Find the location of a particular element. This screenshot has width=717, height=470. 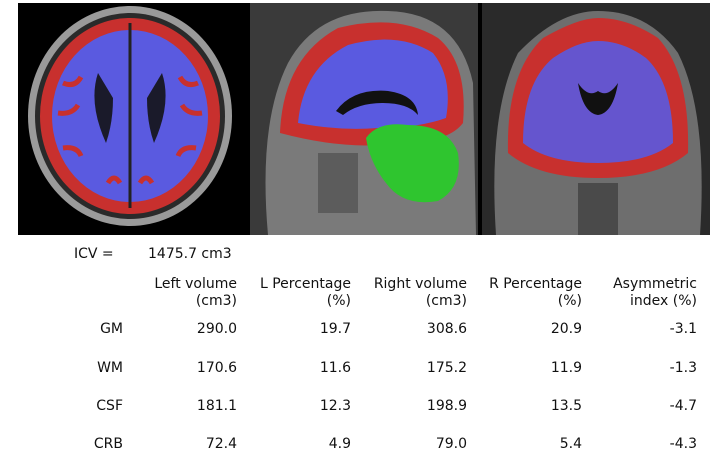

row-label-crb: CRB is located at coordinates (108, 444).